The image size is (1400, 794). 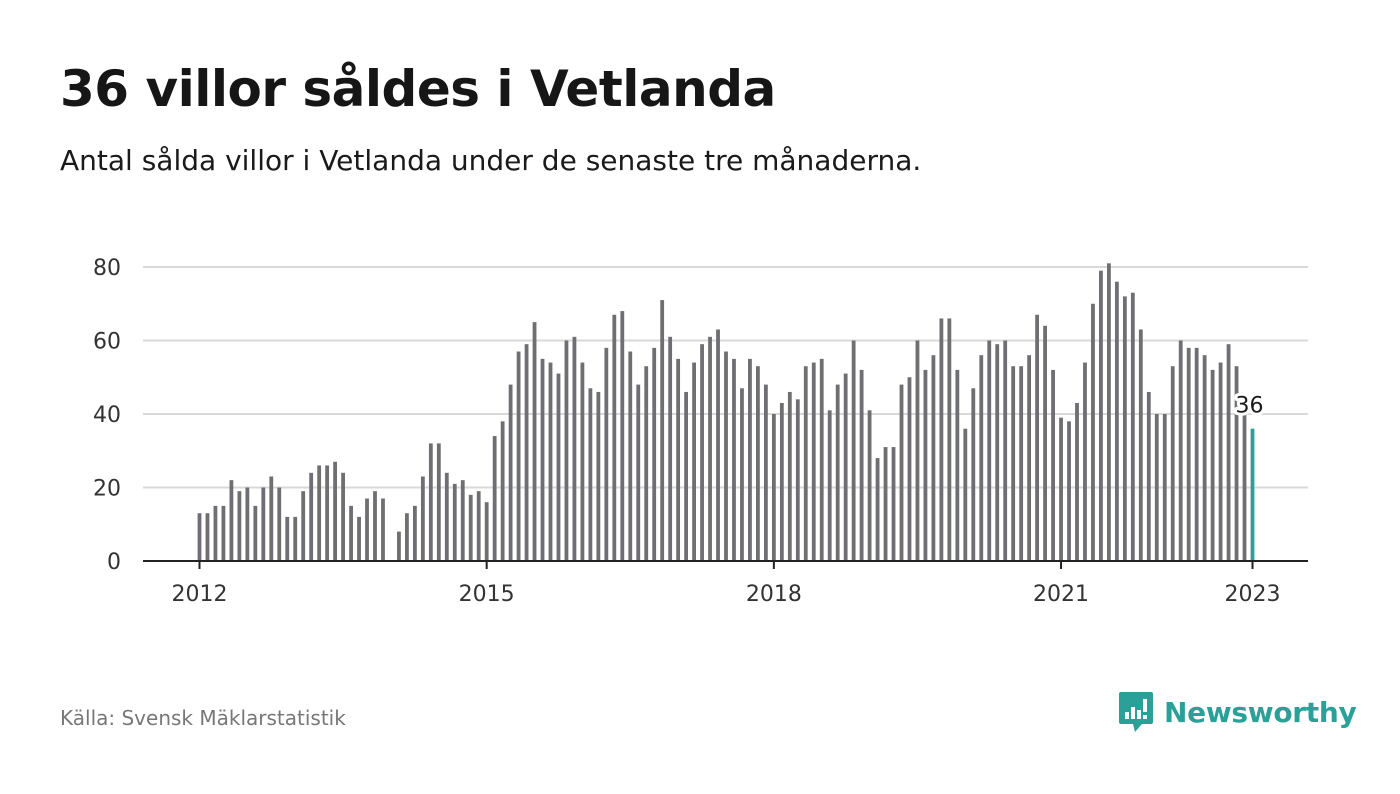 What do you see at coordinates (1253, 594) in the screenshot?
I see `x-tick-label: 2023` at bounding box center [1253, 594].